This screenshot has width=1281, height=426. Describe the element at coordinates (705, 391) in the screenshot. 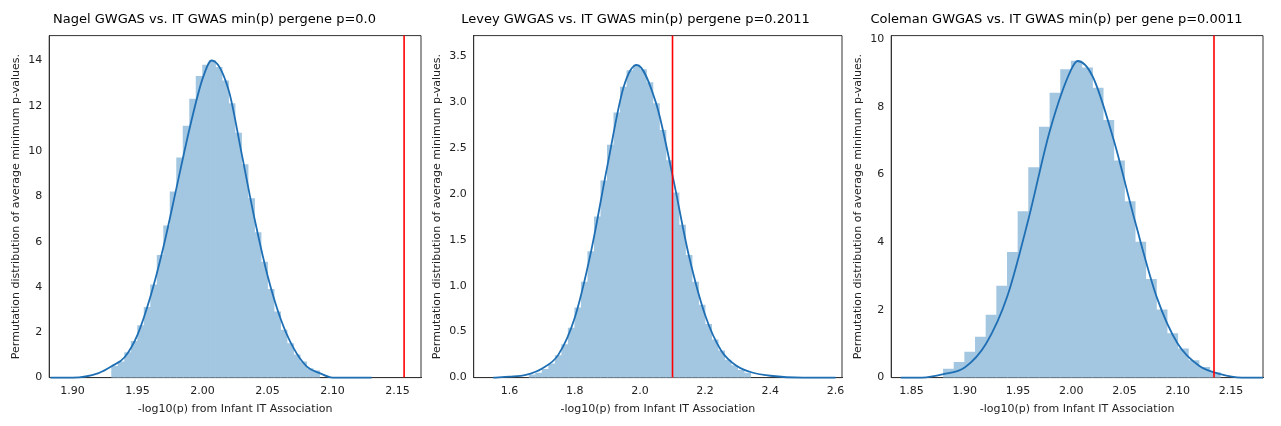

I see `x-tick-label: 2.2` at that location.